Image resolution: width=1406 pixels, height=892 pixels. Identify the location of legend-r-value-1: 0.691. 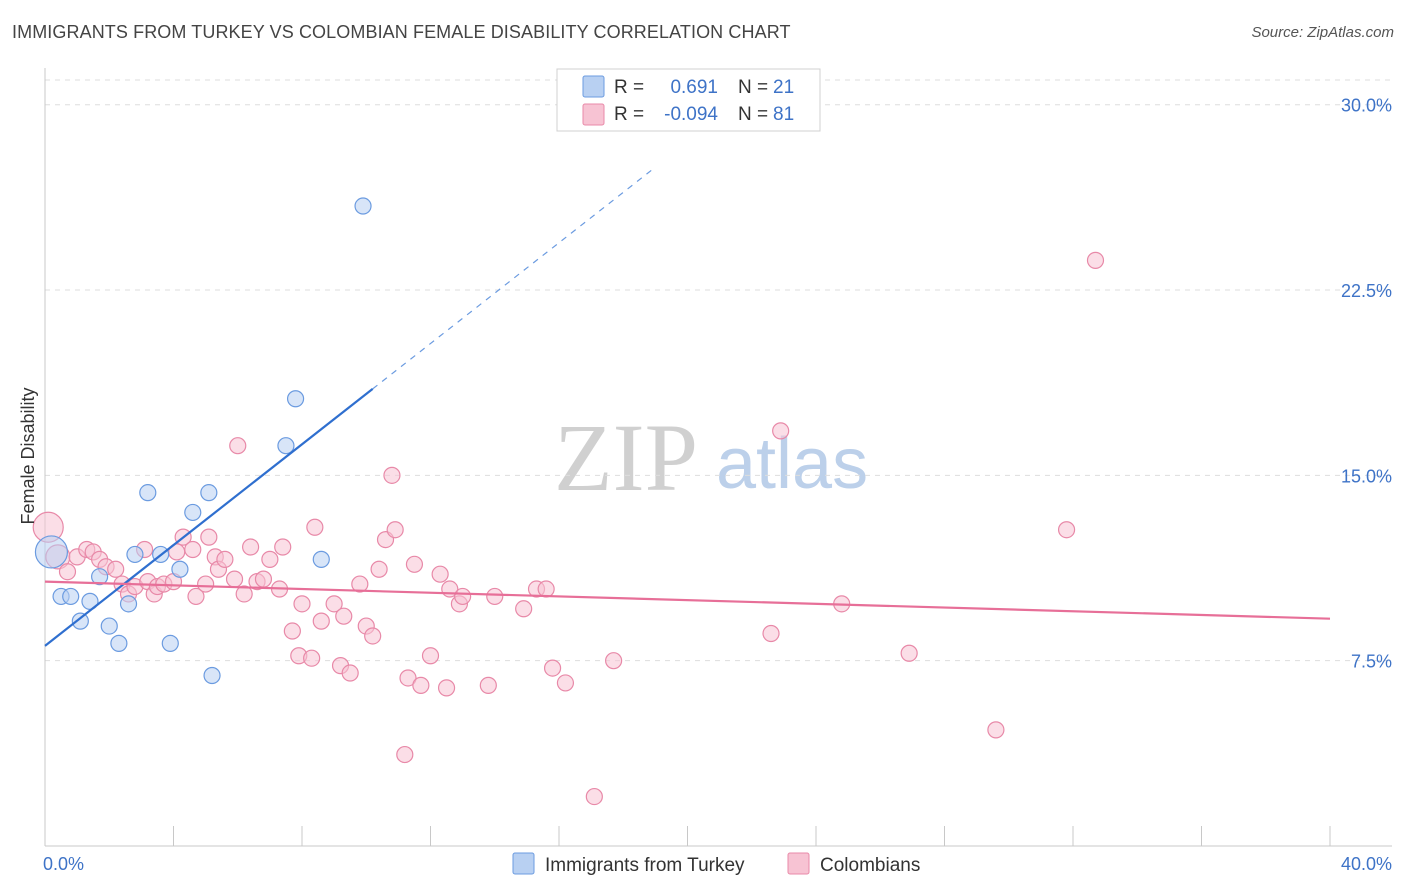
(694, 87).